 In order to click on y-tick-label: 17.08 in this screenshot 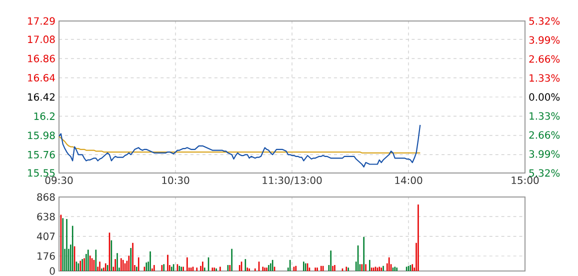, I will do `click(41, 40)`.